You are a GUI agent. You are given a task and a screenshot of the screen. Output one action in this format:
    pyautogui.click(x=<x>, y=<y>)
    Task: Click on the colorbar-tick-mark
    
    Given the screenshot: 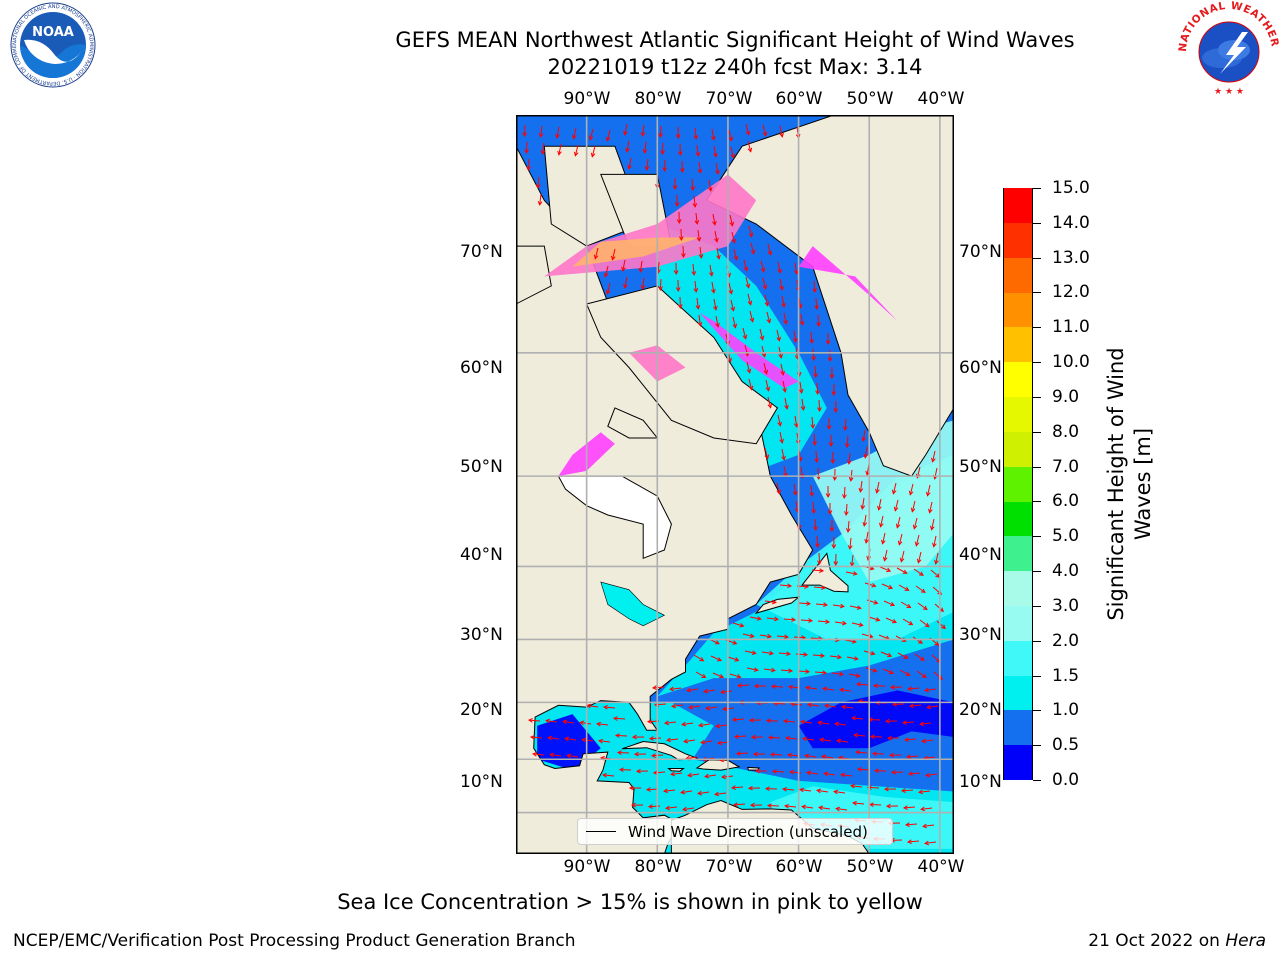 What is the action you would take?
    pyautogui.click(x=1037, y=293)
    